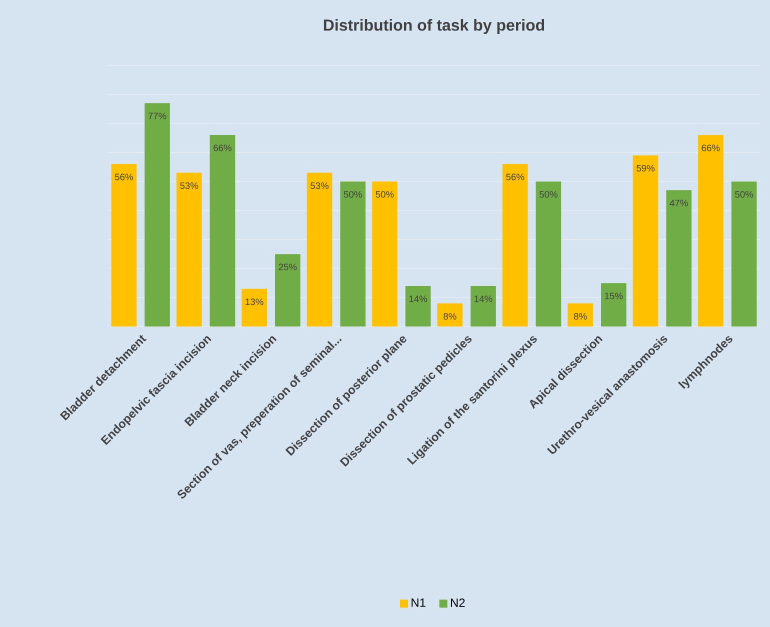 This screenshot has height=627, width=770. Describe the element at coordinates (157, 116) in the screenshot. I see `data-label: 77%` at that location.